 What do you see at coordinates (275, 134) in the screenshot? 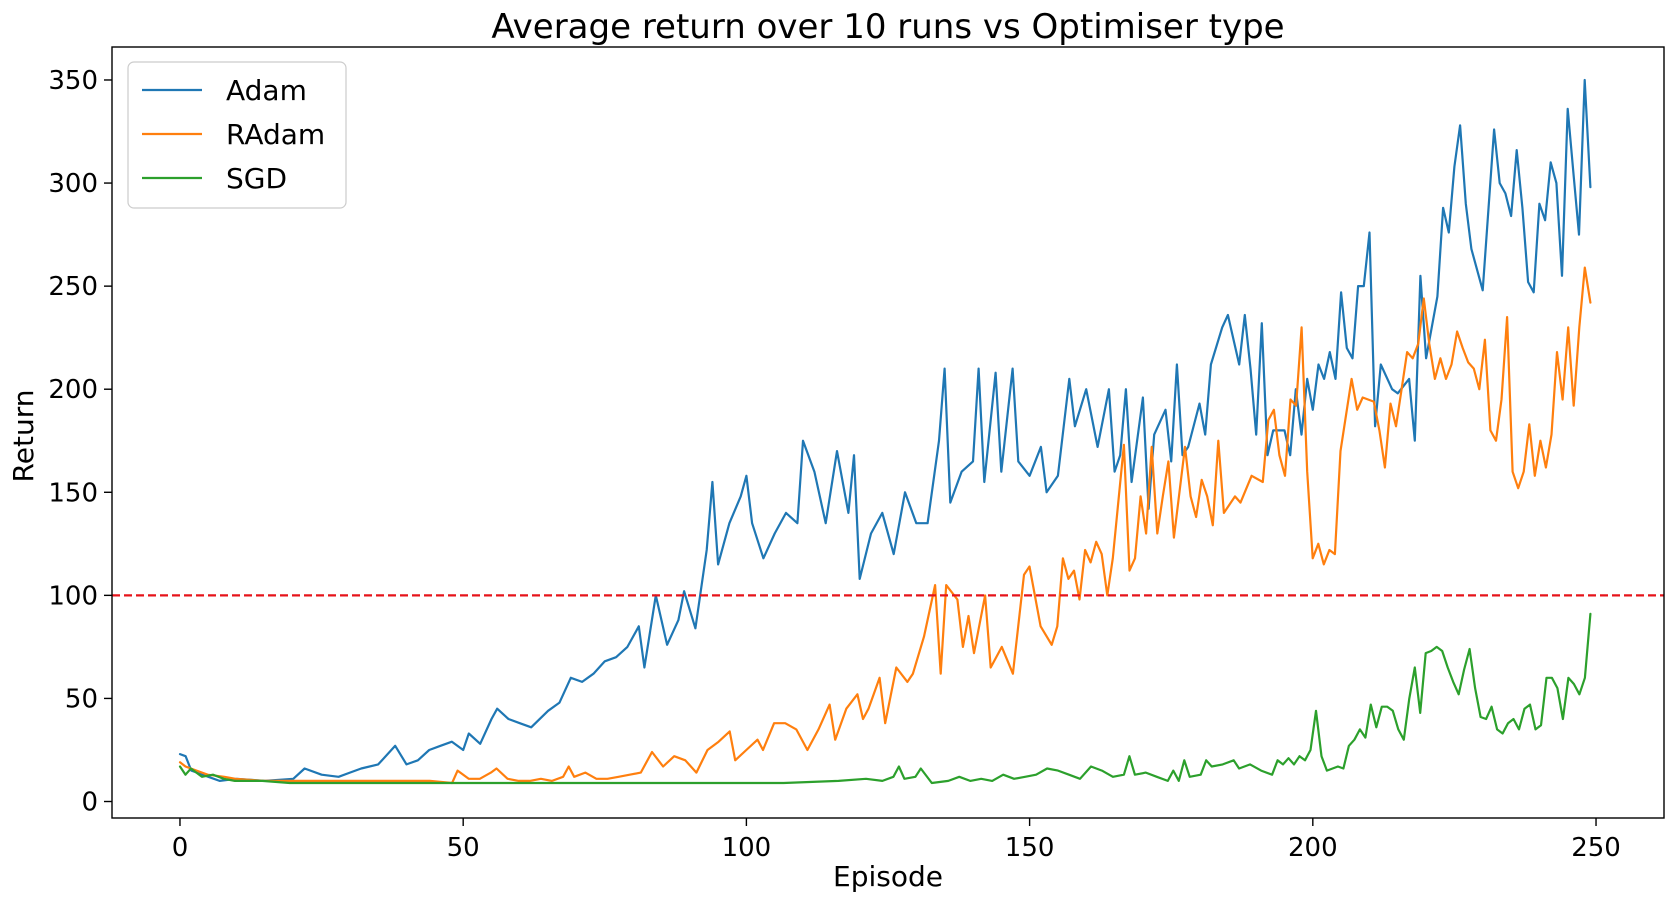
I see `legend-label-radam: RAdam` at bounding box center [275, 134].